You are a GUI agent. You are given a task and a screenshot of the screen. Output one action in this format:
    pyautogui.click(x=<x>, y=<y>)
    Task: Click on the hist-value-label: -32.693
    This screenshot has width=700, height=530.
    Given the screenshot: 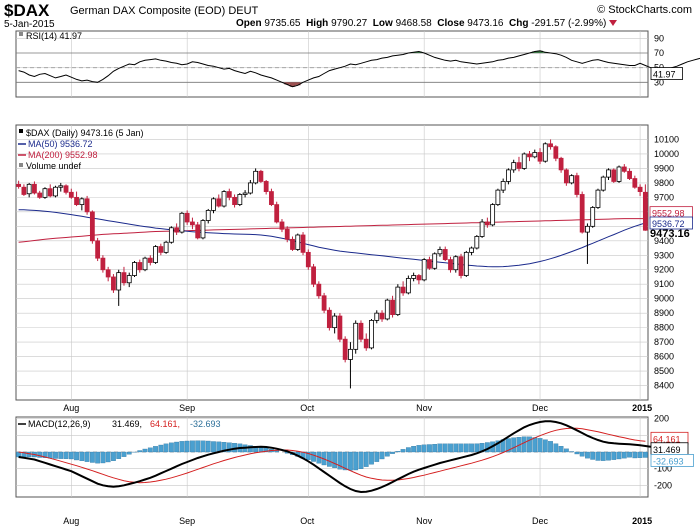 What is the action you would take?
    pyautogui.click(x=668, y=461)
    